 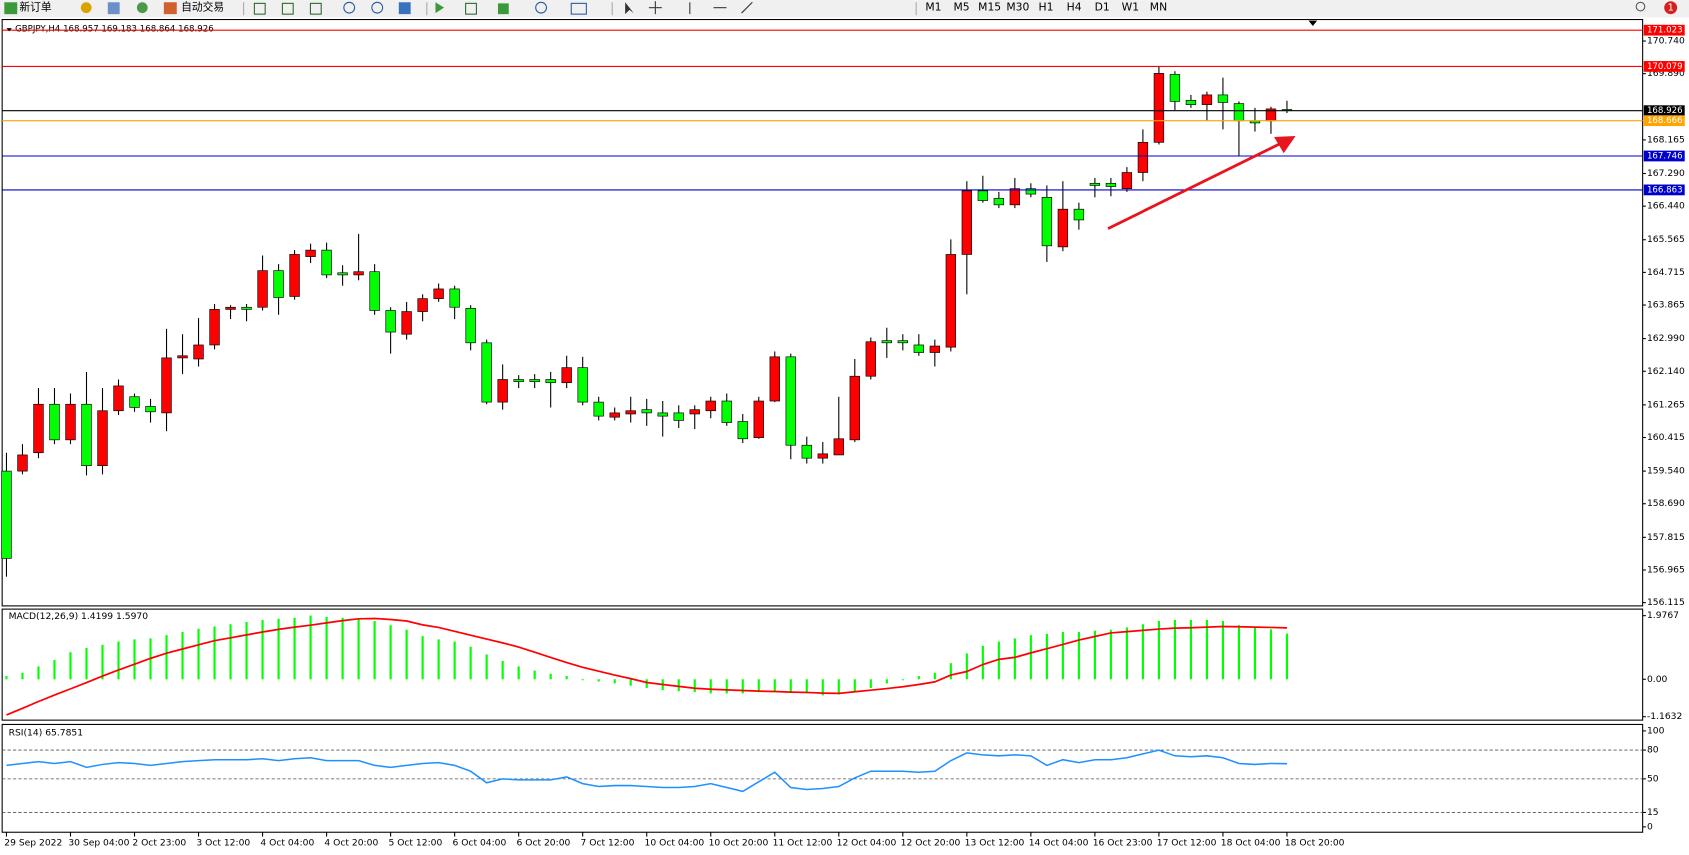 I want to click on y-tick-label: 15, so click(x=1653, y=812).